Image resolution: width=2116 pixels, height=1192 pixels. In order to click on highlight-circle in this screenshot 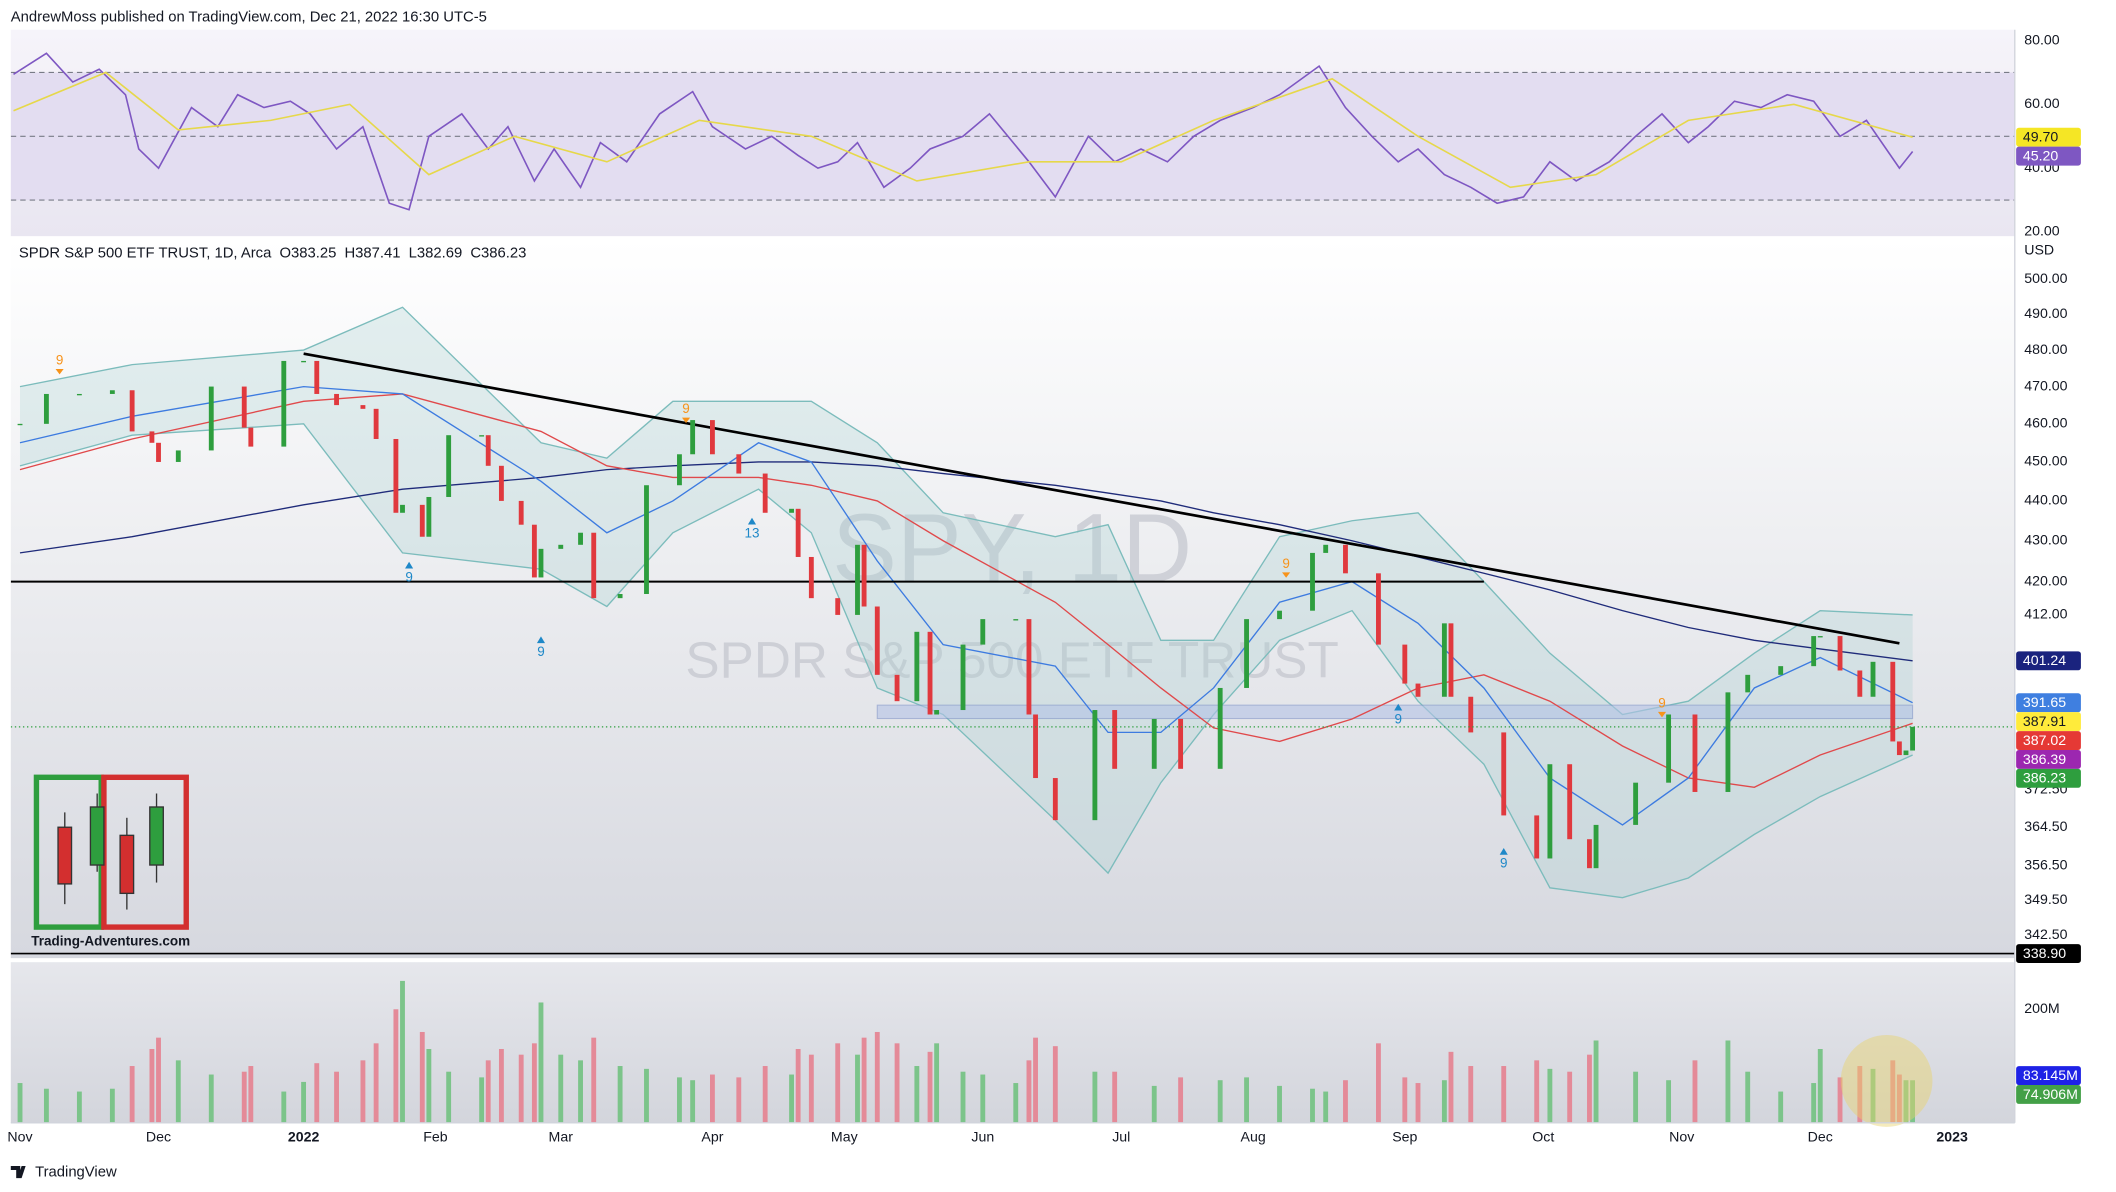, I will do `click(1886, 1081)`.